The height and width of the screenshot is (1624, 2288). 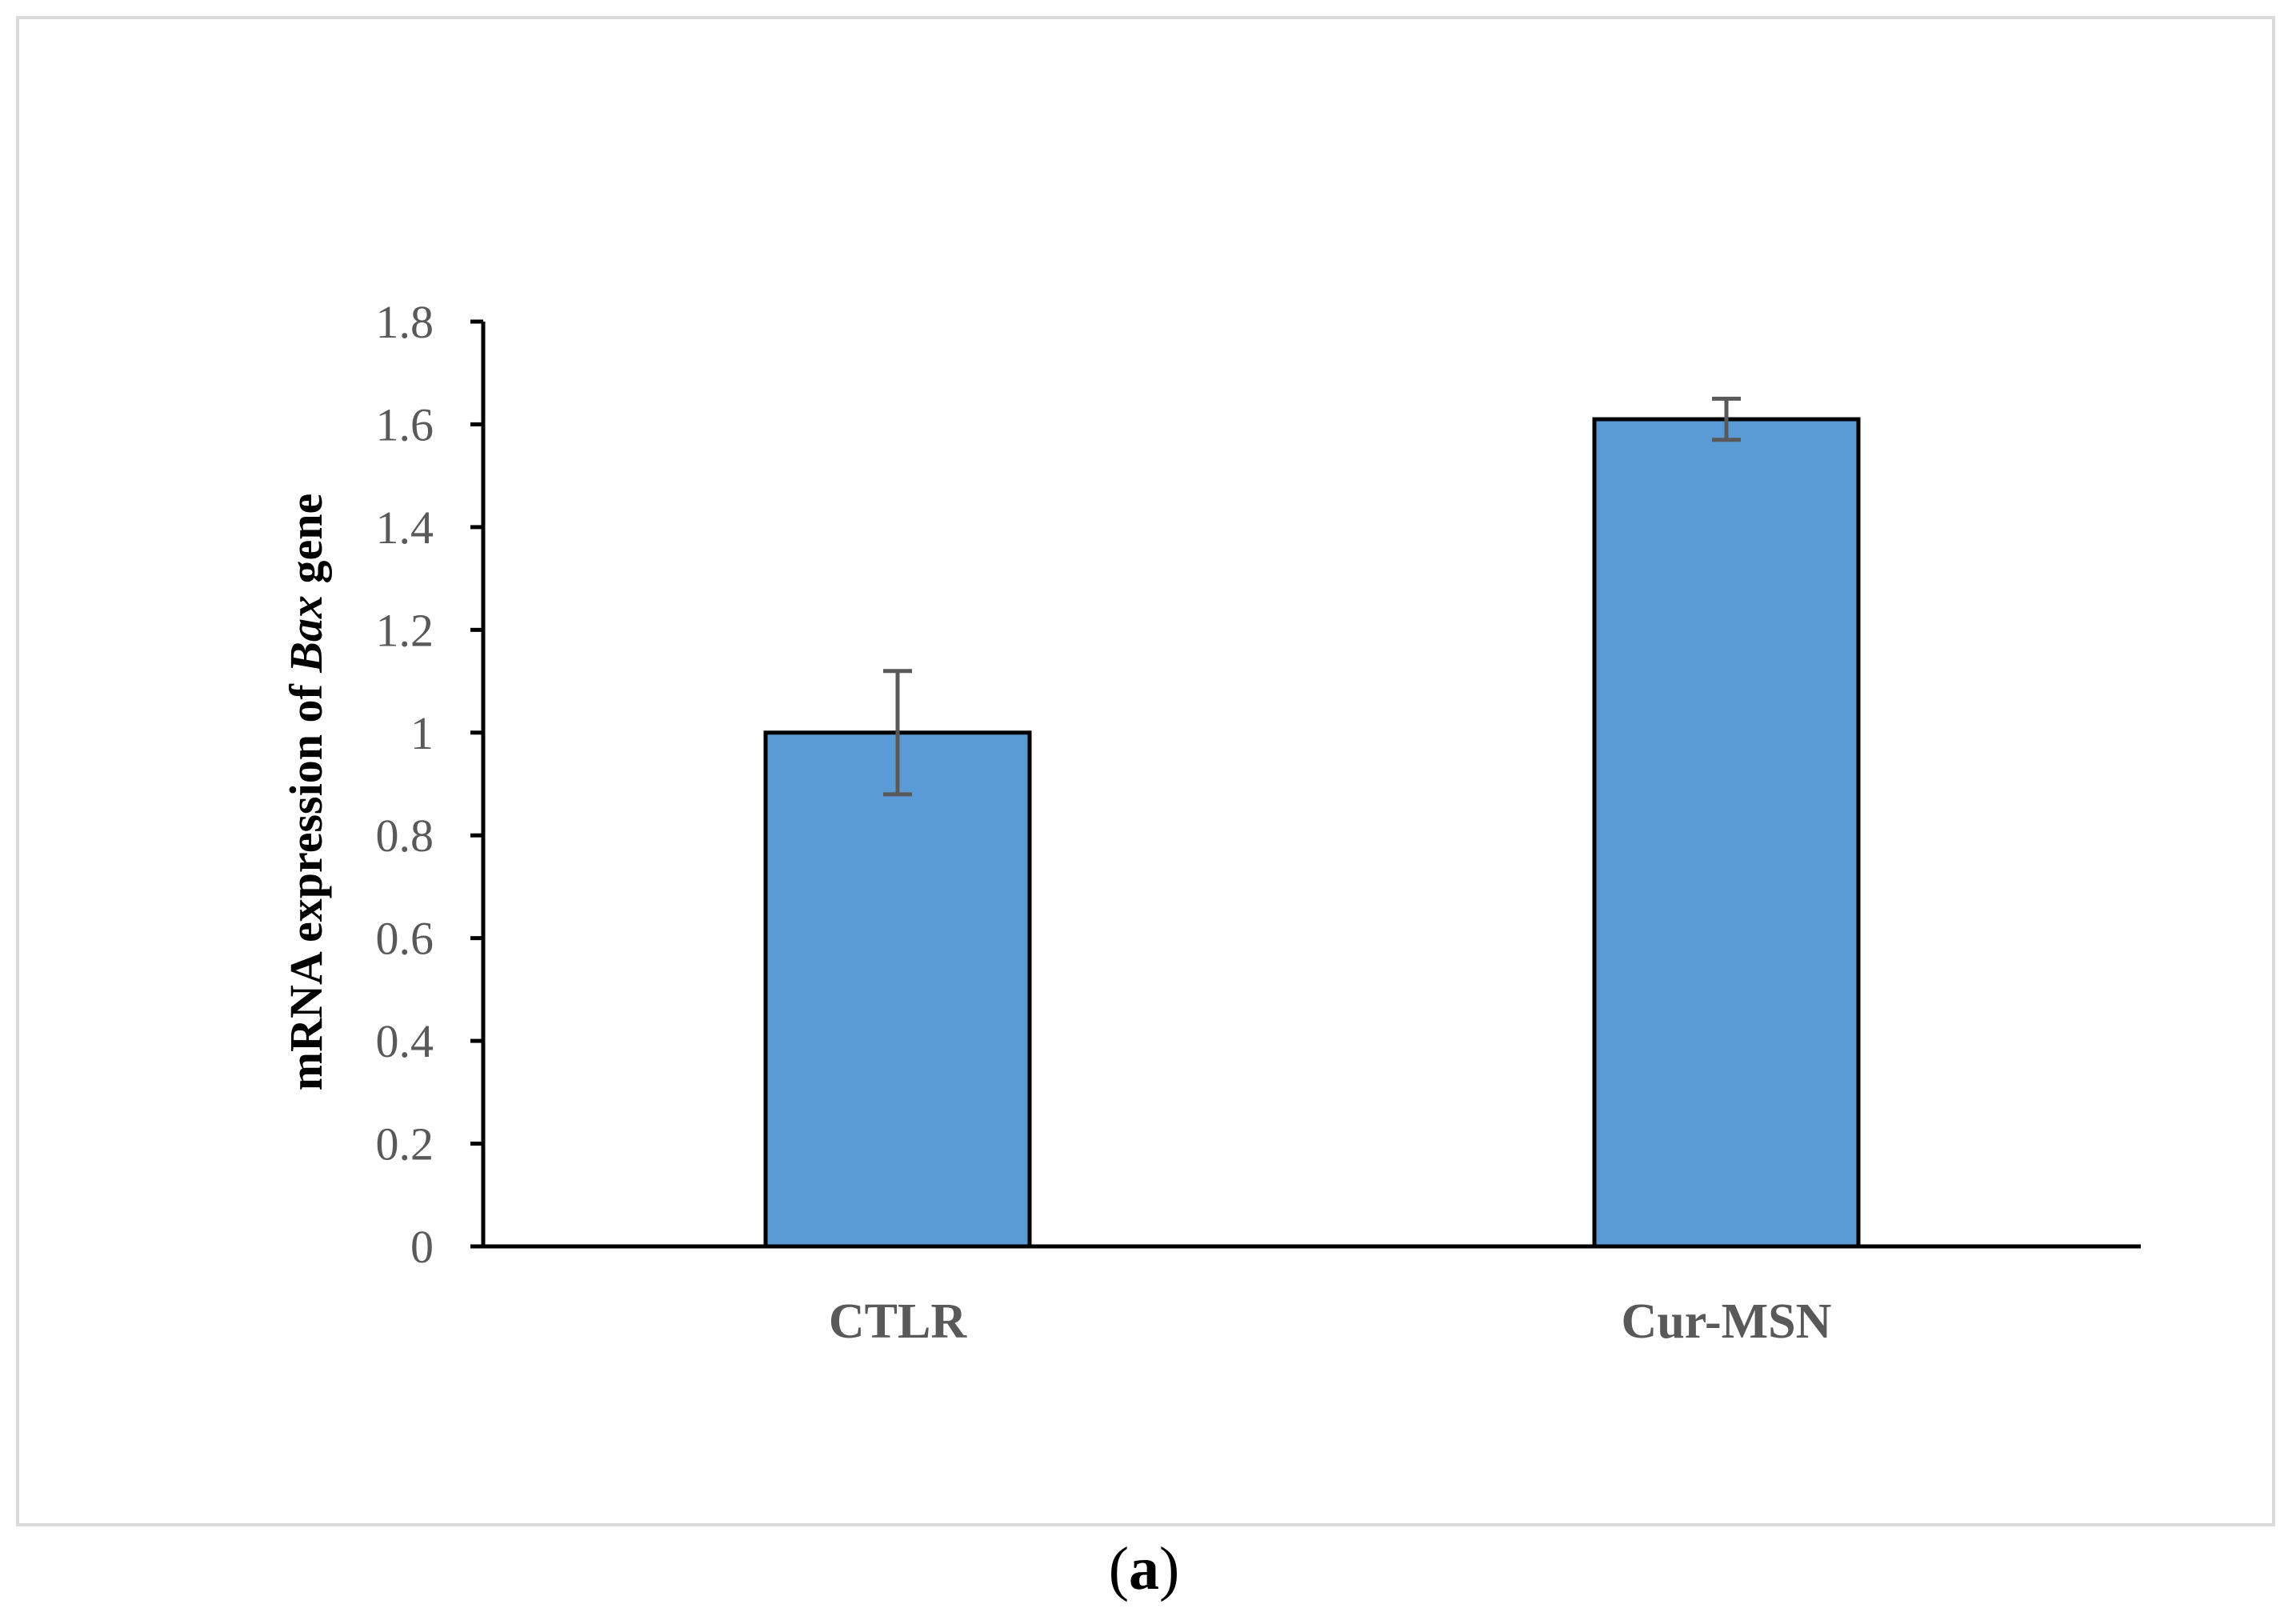 What do you see at coordinates (422, 1247) in the screenshot?
I see `y-tick-label: 0` at bounding box center [422, 1247].